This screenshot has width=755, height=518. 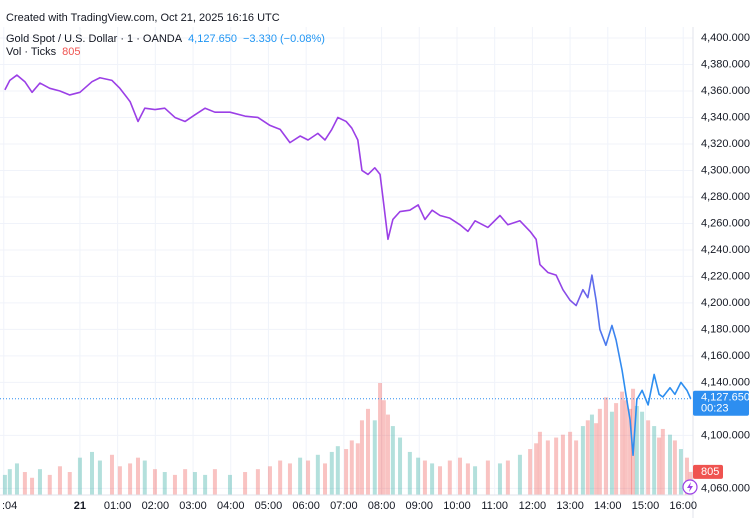 What do you see at coordinates (156, 506) in the screenshot?
I see `x-tick-label: 02:00` at bounding box center [156, 506].